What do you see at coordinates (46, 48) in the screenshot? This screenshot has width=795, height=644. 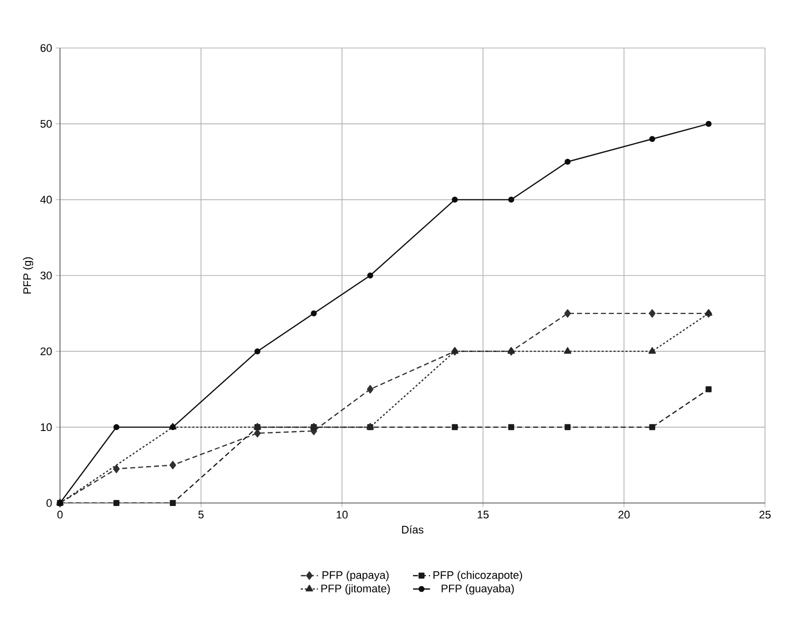 I see `y-tick-label: 60` at bounding box center [46, 48].